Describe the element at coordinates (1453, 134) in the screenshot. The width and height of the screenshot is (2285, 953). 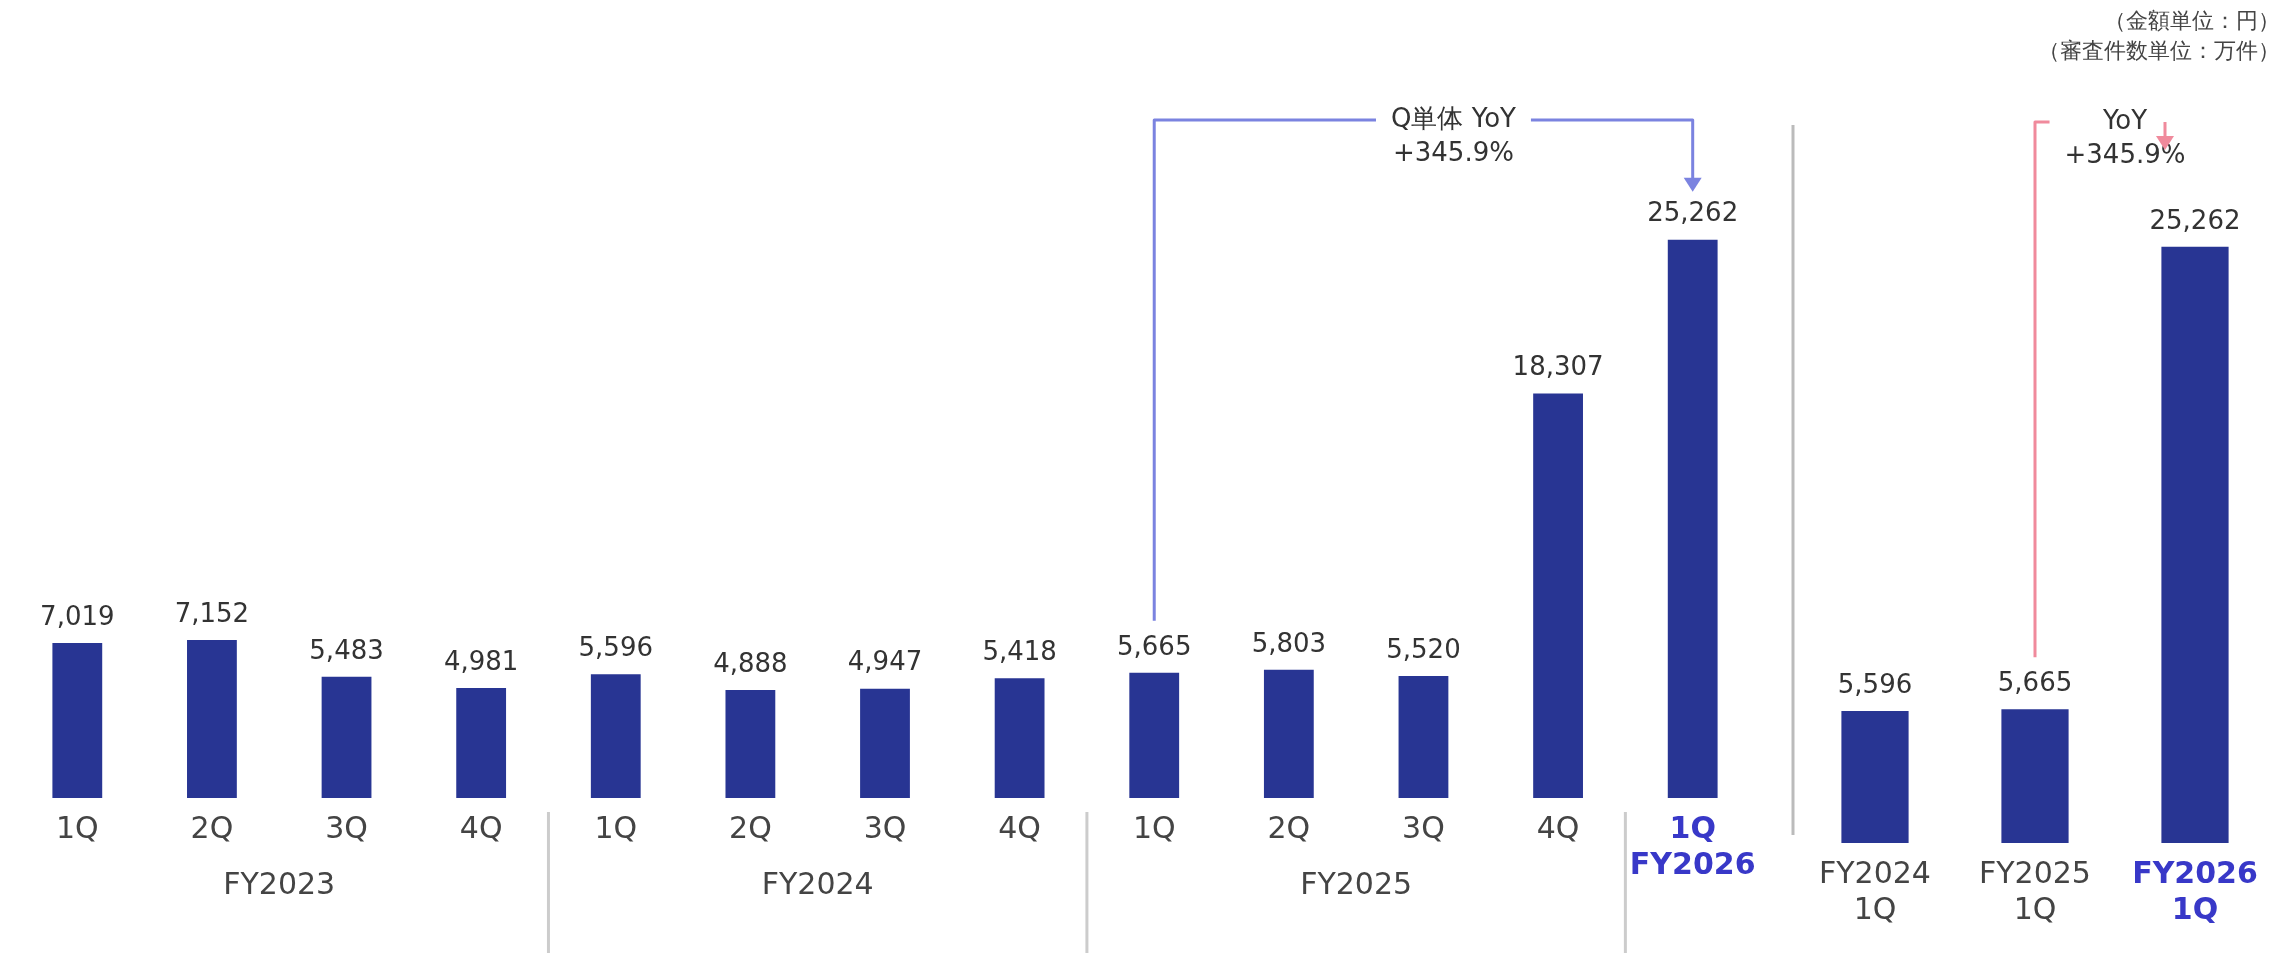
I see `text: Q単体 YoY +345.9%` at that location.